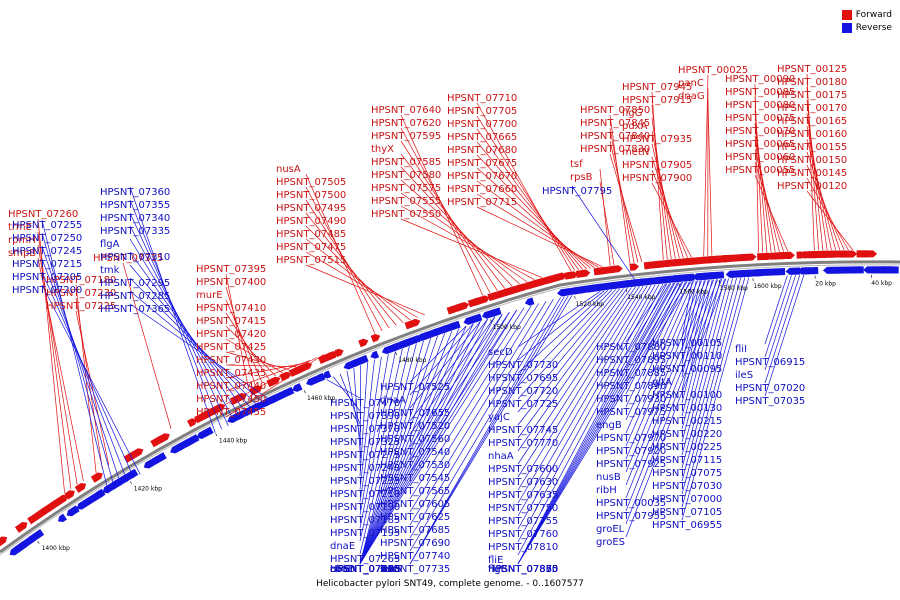  I want to click on reverse-gene-label: HPSNT_07540, so click(415, 452).